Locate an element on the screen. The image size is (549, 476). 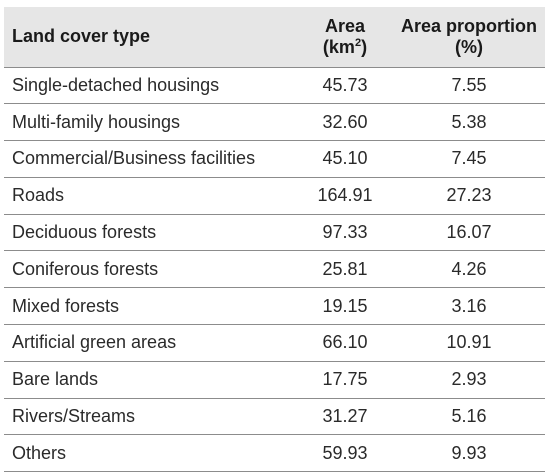
land-cover-type-cell: Mixed forests is located at coordinates (66, 305).